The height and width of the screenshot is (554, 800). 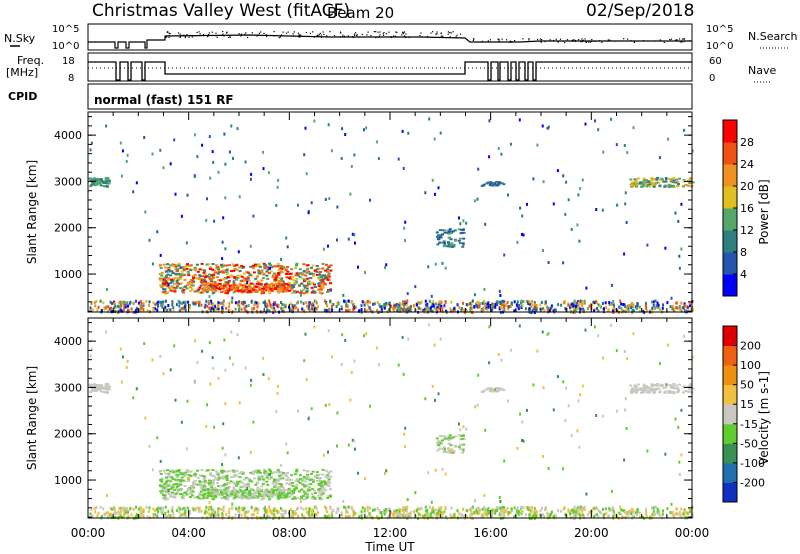 I want to click on colorbar-segment, so click(x=730, y=453).